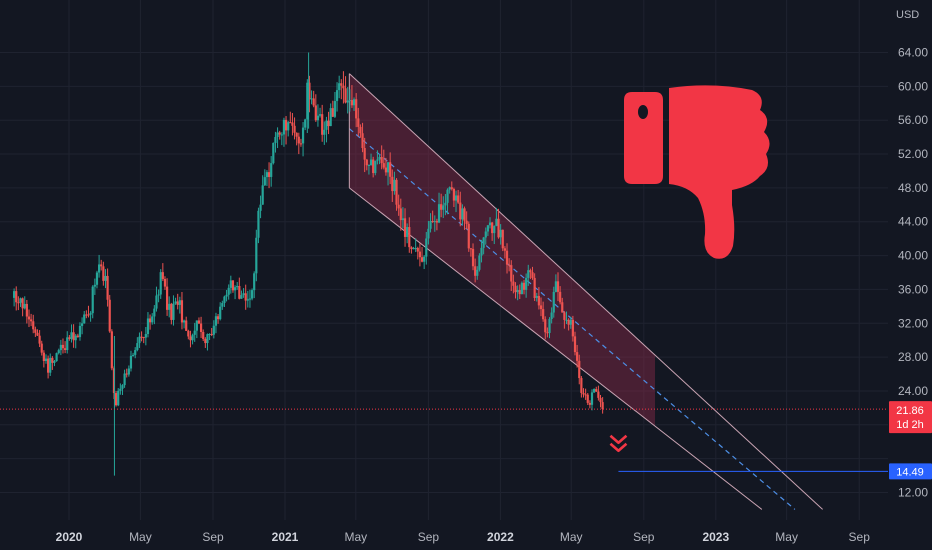 This screenshot has height=550, width=932. Describe the element at coordinates (618, 439) in the screenshot. I see `down-arrows-icon` at that location.